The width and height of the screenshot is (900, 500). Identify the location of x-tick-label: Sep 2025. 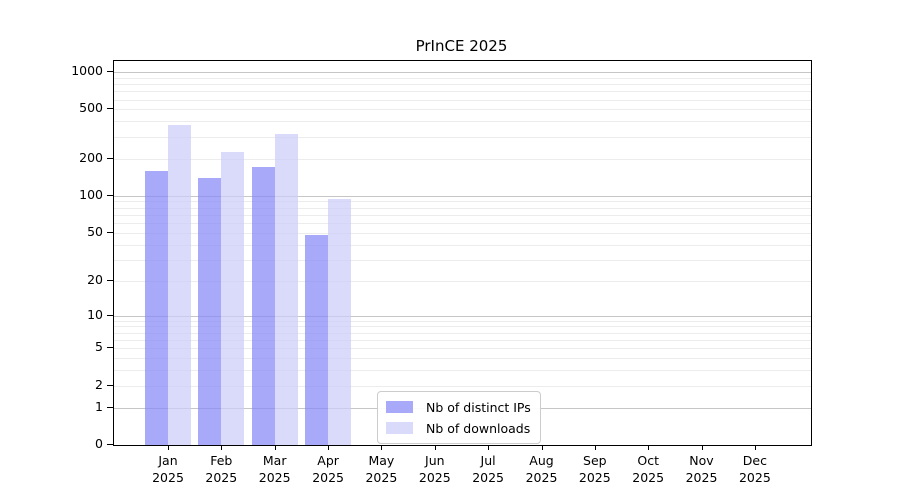
(595, 469).